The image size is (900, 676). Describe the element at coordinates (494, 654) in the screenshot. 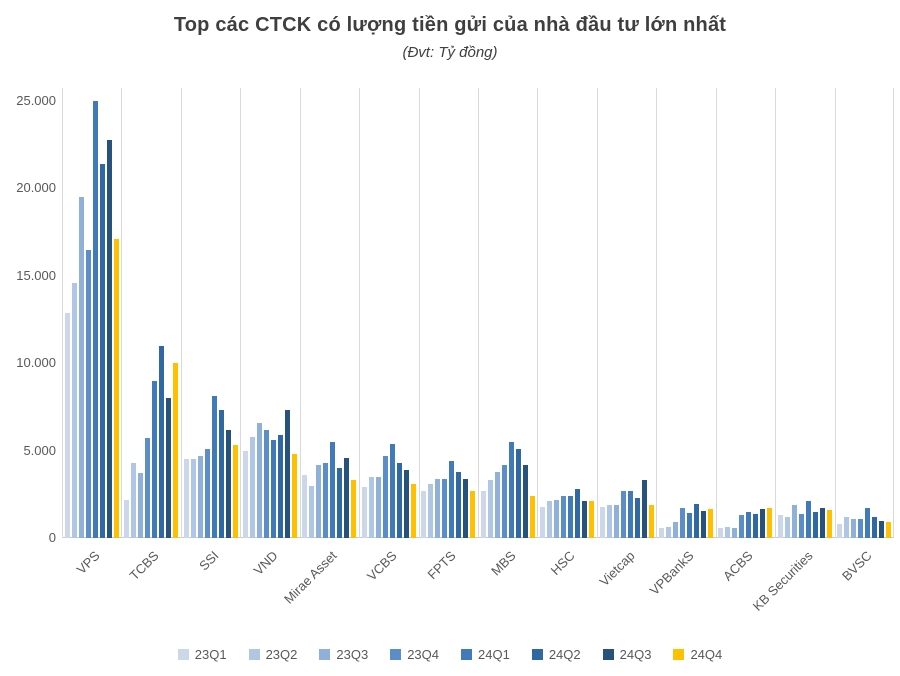

I see `legend-label: 24Q1` at that location.